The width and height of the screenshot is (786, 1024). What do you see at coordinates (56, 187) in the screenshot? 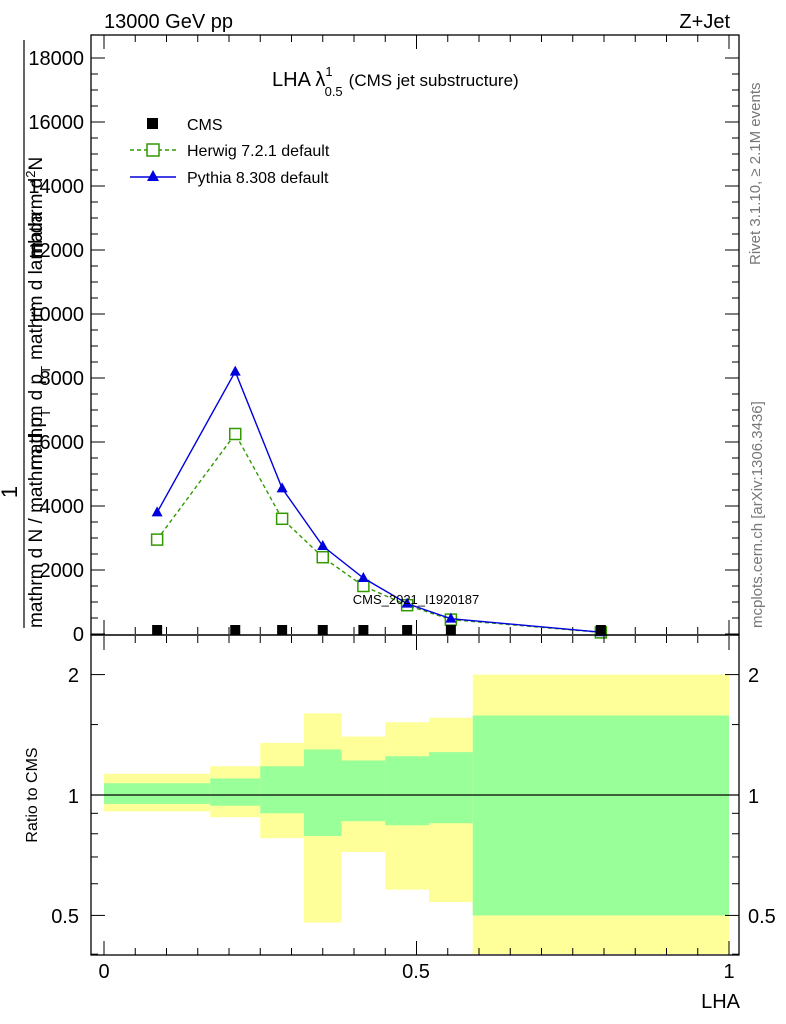
I see `ytick-label-14000: 14000` at bounding box center [56, 187].